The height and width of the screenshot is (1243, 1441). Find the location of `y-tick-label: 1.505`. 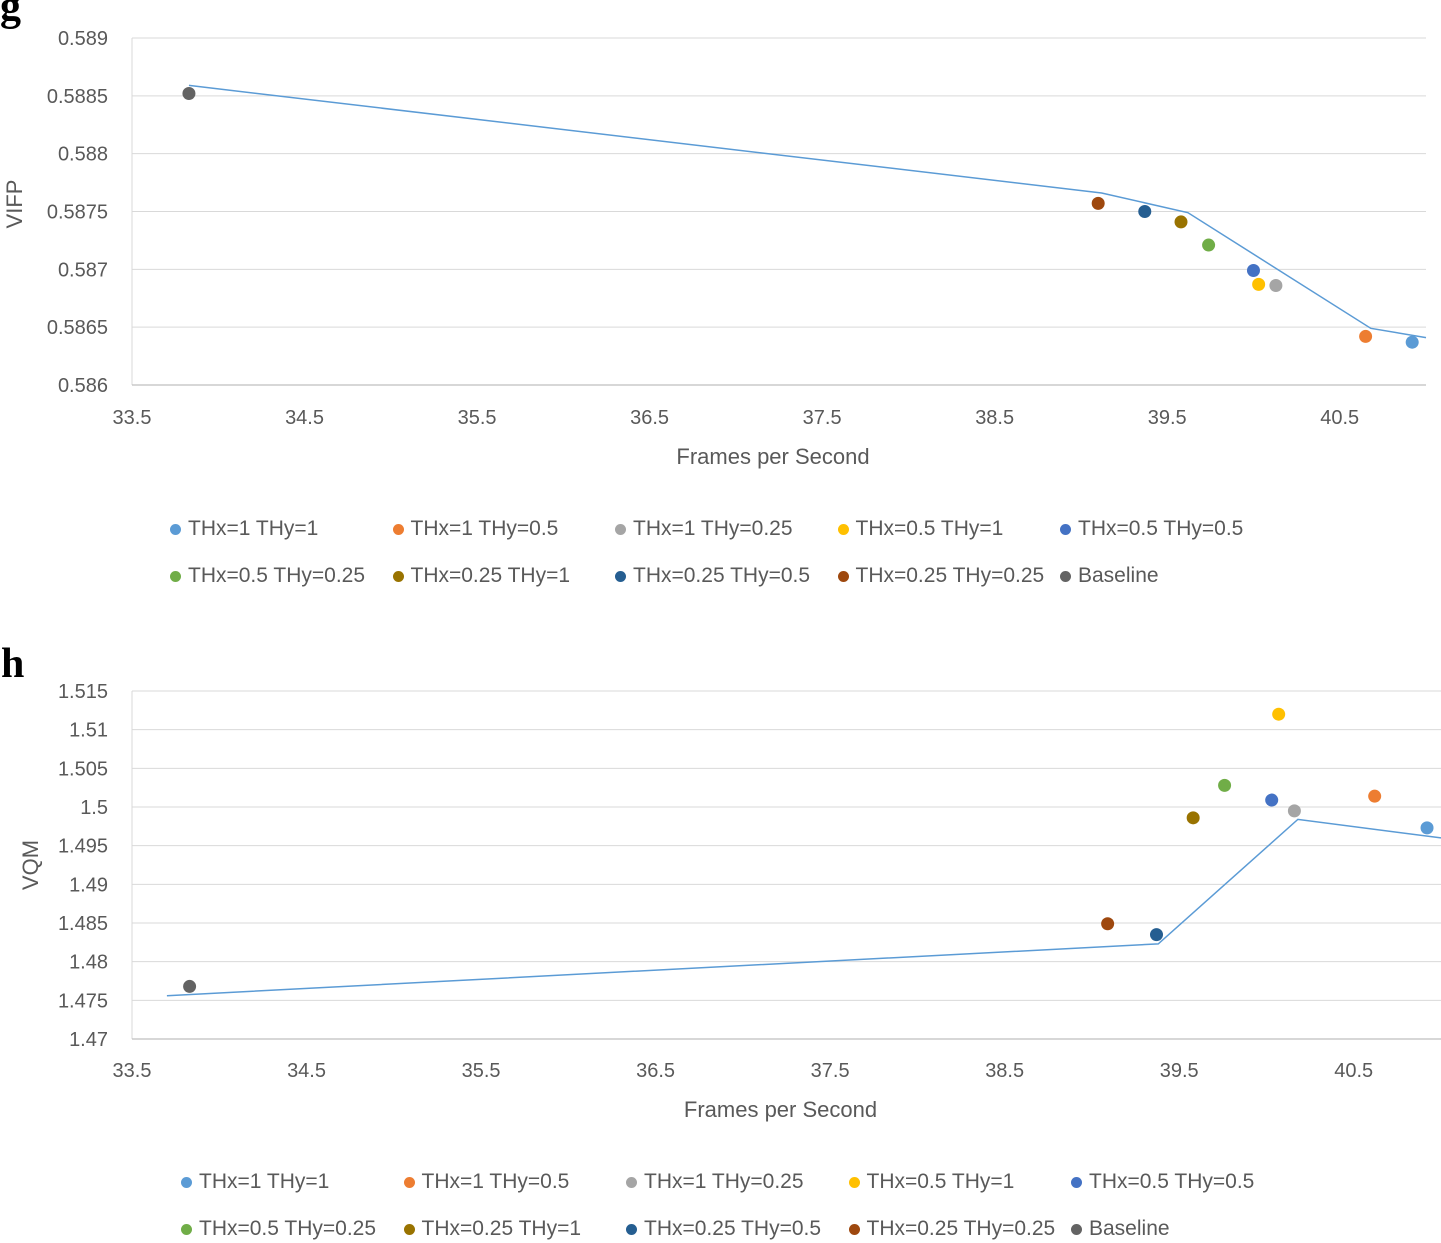

y-tick-label: 1.505 is located at coordinates (83, 769).